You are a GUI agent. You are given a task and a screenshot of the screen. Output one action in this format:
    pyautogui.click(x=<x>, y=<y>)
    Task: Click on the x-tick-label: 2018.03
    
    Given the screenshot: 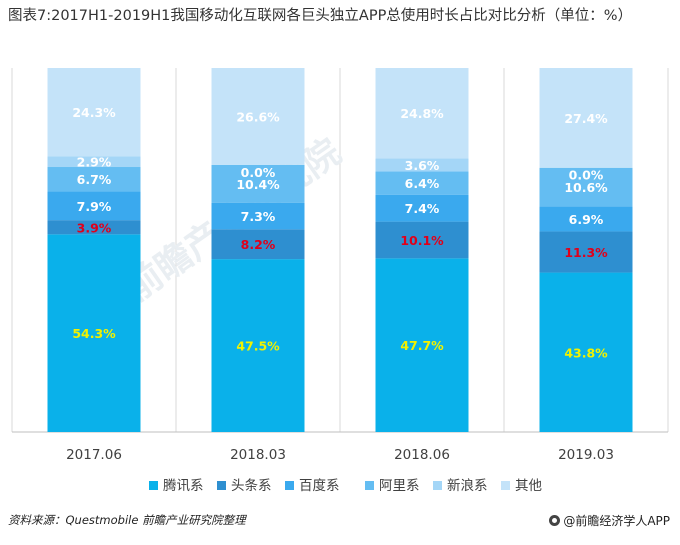 What is the action you would take?
    pyautogui.click(x=258, y=455)
    